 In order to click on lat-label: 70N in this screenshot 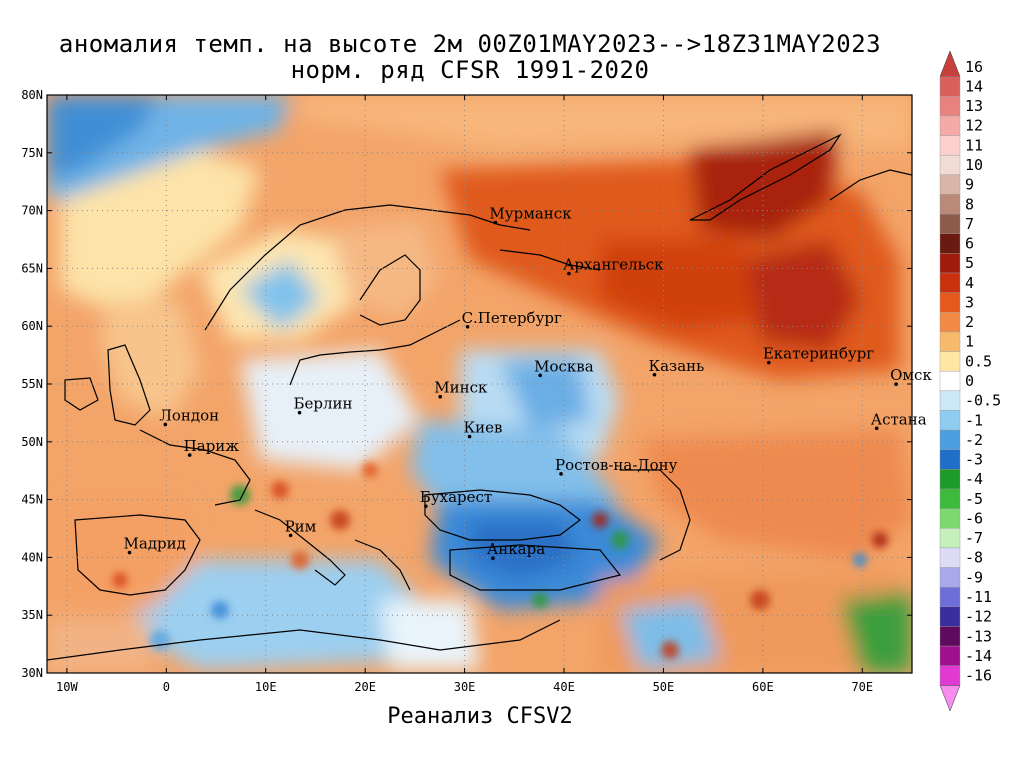, I will do `click(32, 211)`.